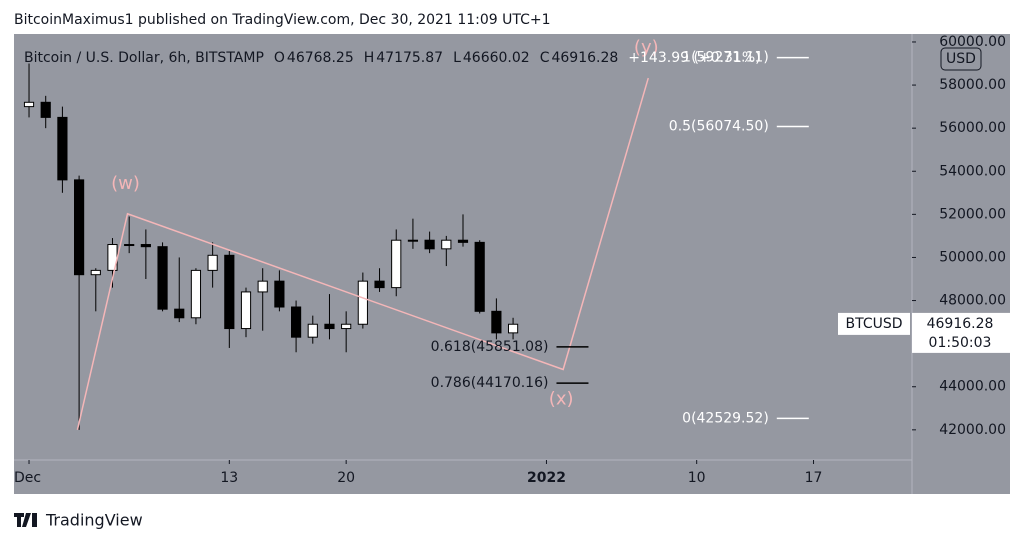 The image size is (1024, 548). I want to click on x-tick-label: 2022, so click(546, 478).